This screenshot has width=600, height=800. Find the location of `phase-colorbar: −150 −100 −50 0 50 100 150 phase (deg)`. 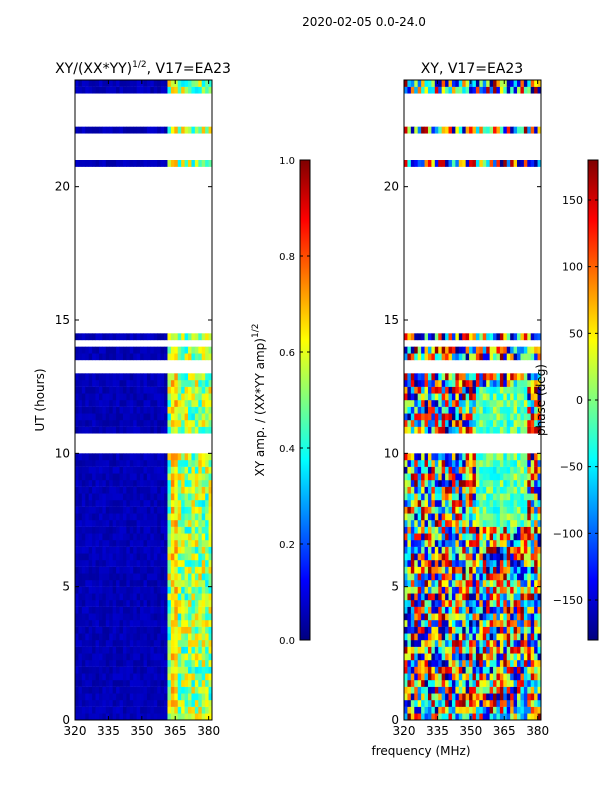

phase-colorbar: −150 −100 −50 0 50 100 150 phase (deg) is located at coordinates (566, 400).